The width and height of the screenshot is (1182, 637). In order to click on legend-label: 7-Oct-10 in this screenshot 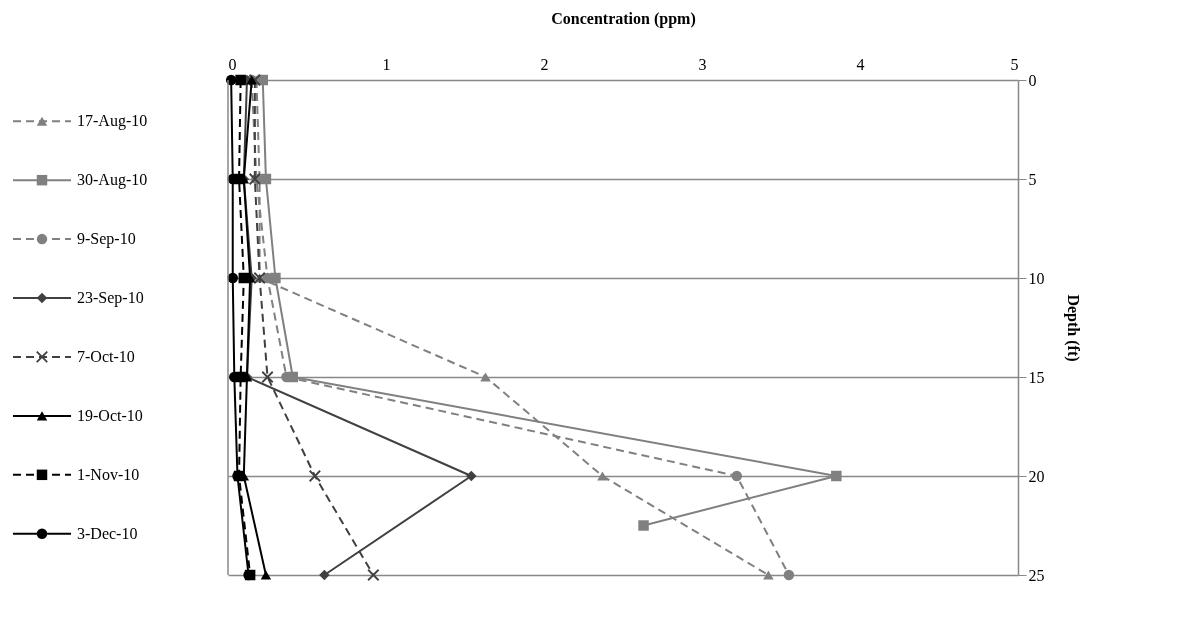, I will do `click(106, 356)`.